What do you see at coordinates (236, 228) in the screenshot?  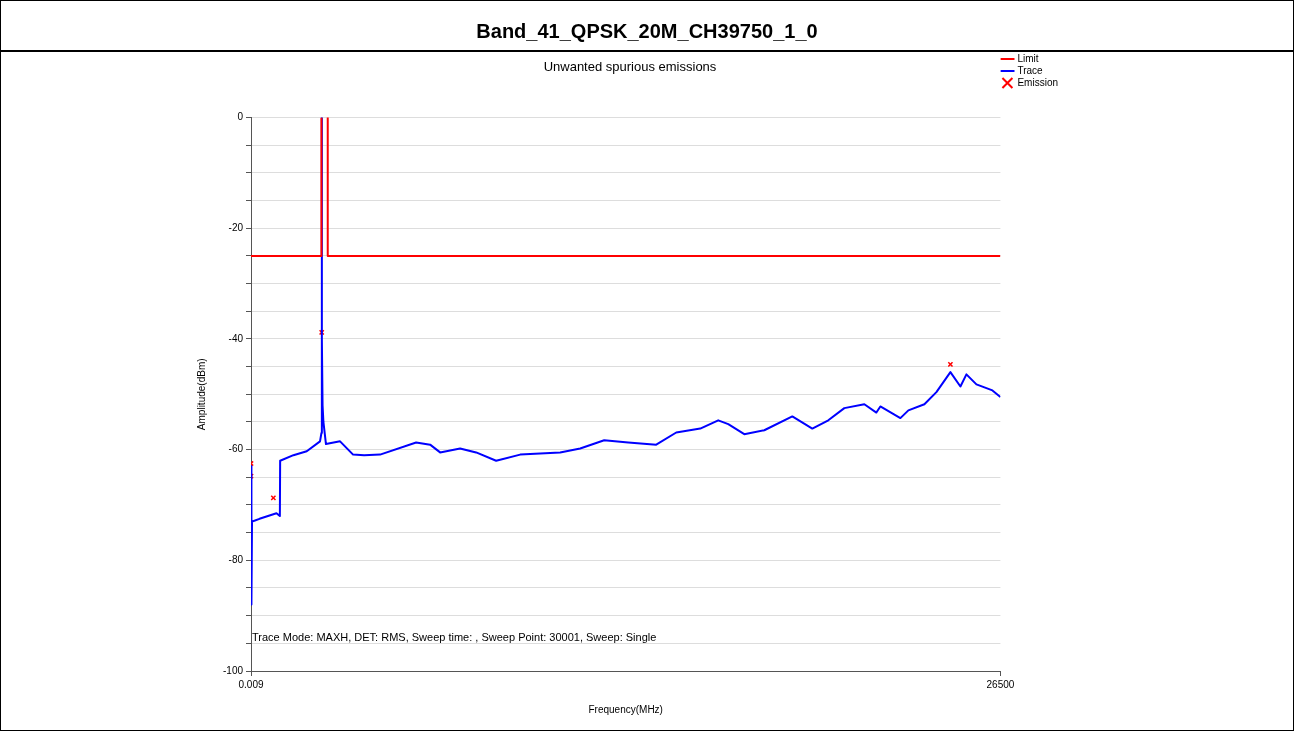 I see `y-tick-label: -20` at bounding box center [236, 228].